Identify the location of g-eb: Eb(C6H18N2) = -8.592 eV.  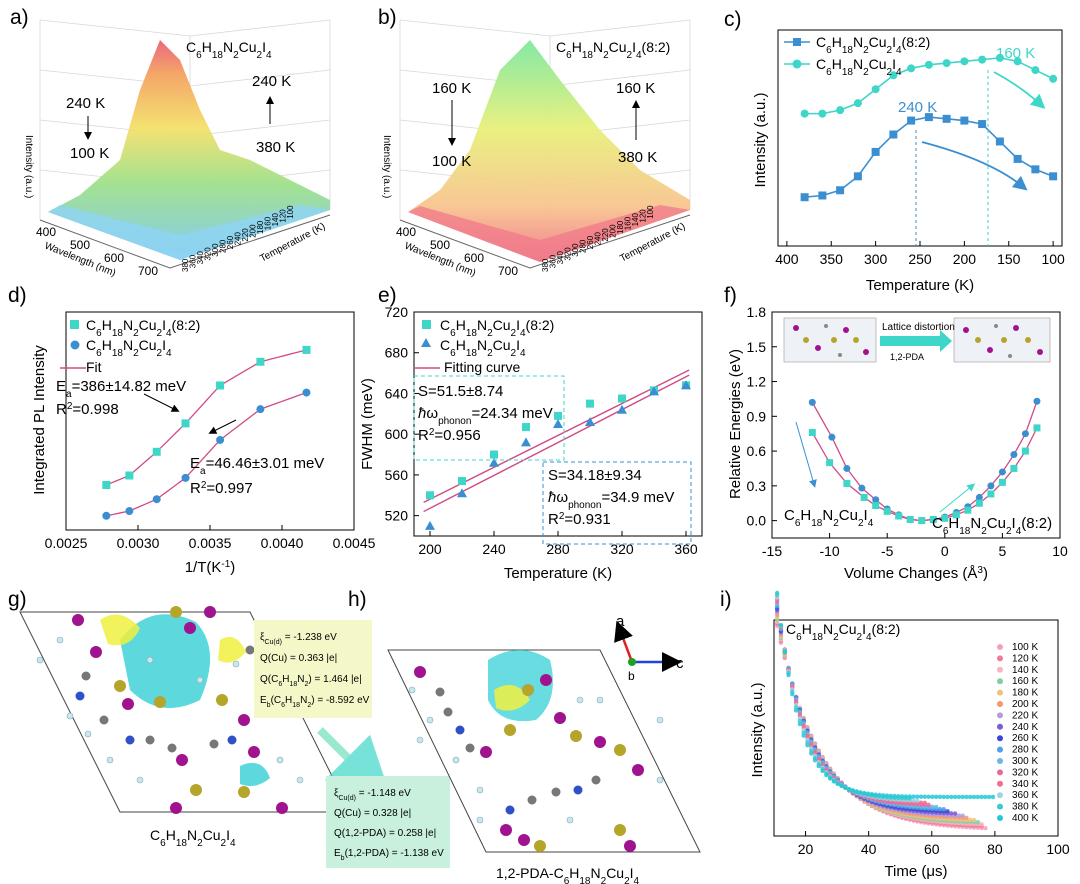
(315, 702).